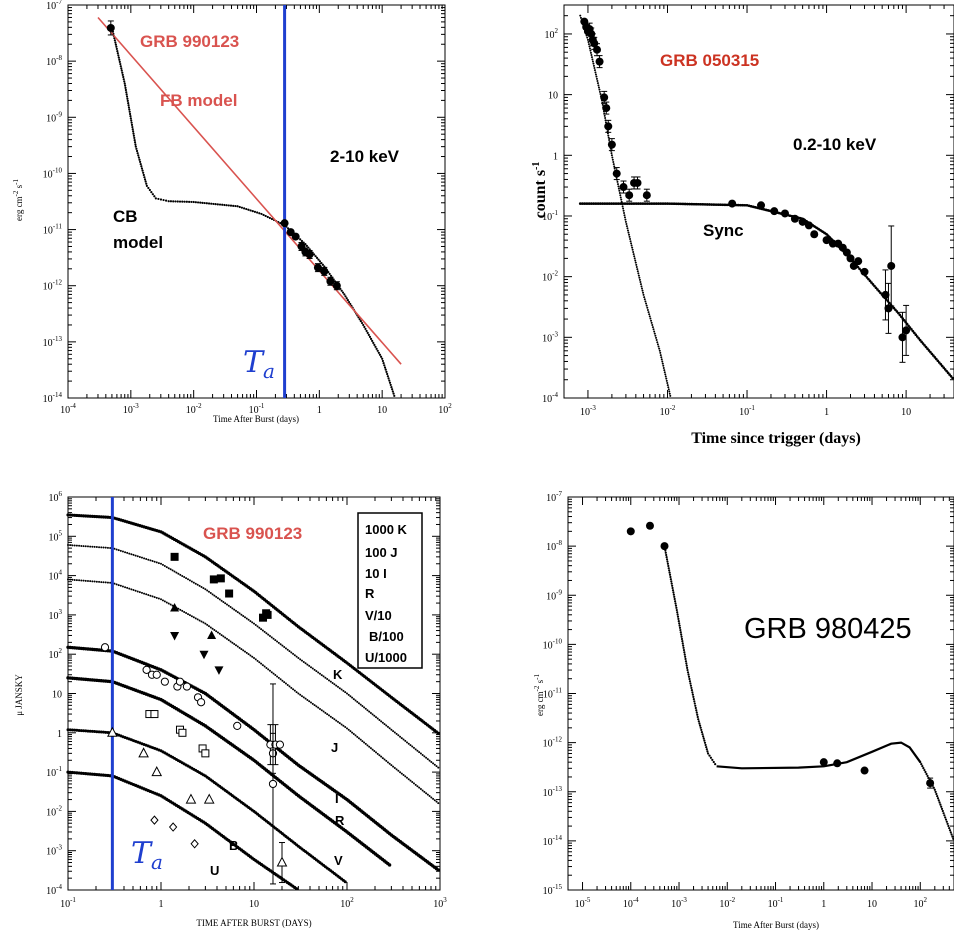 This screenshot has width=954, height=934. Describe the element at coordinates (540, 190) in the screenshot. I see `ylabel: count s-1` at that location.